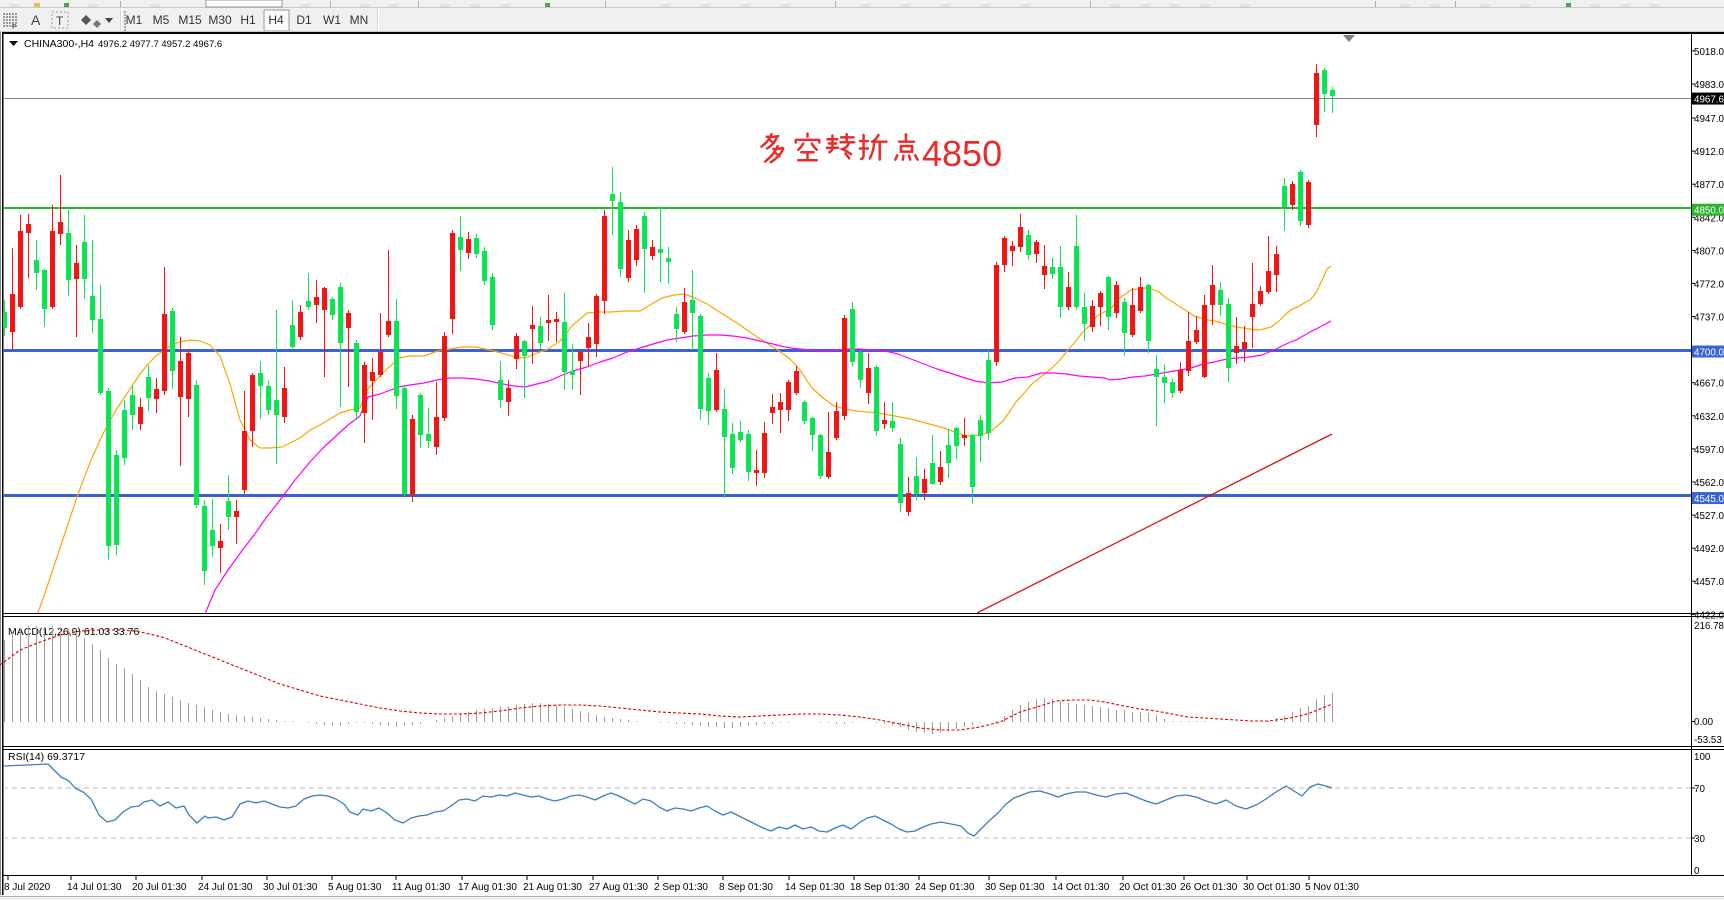 The height and width of the screenshot is (900, 1724). I want to click on svg-text: 17 Aug 01:30, so click(487, 887).